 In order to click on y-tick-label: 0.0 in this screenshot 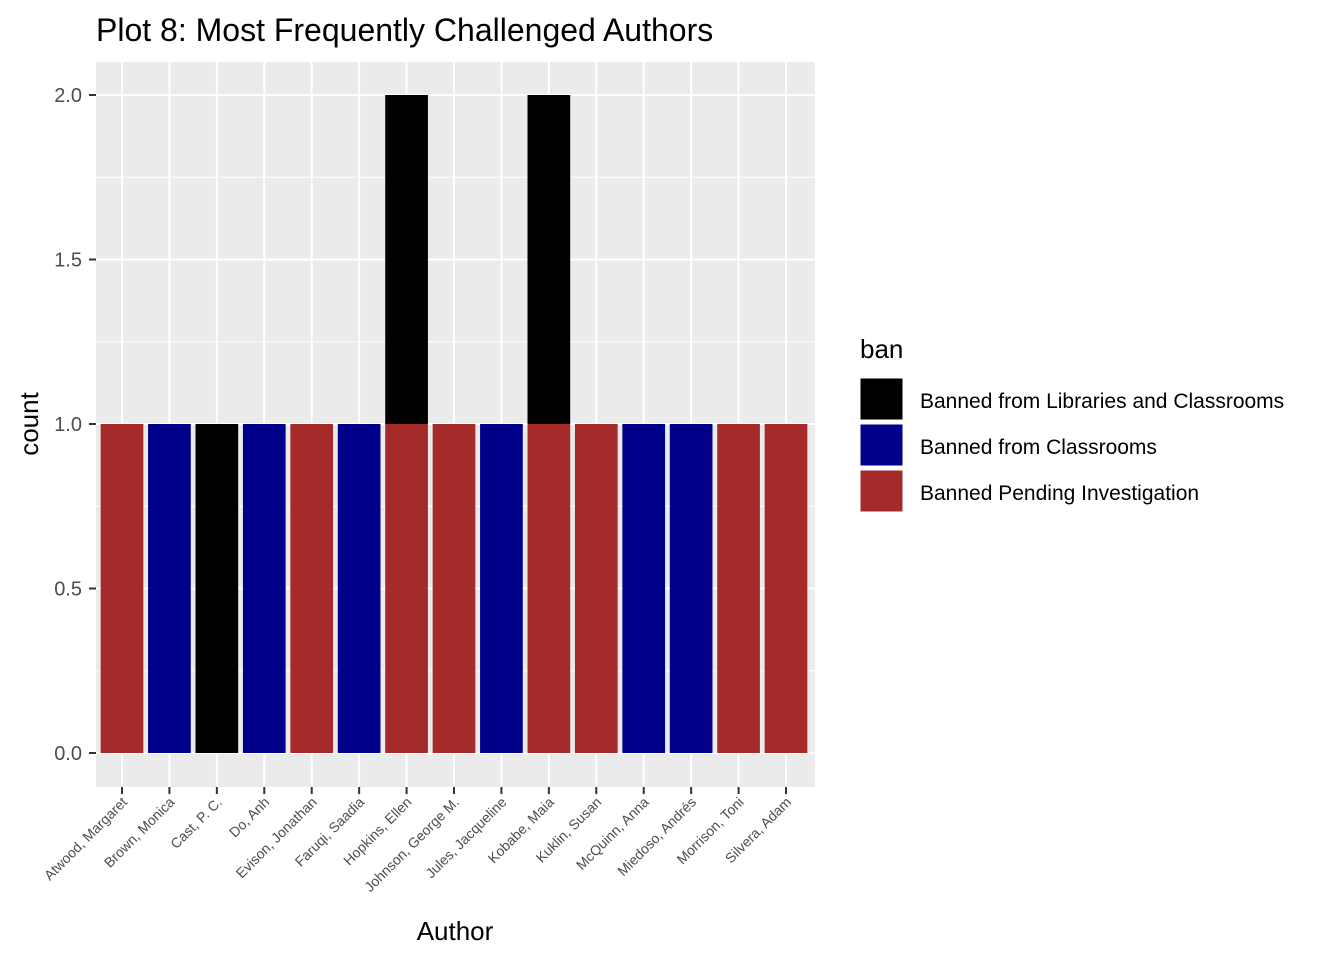, I will do `click(68, 754)`.